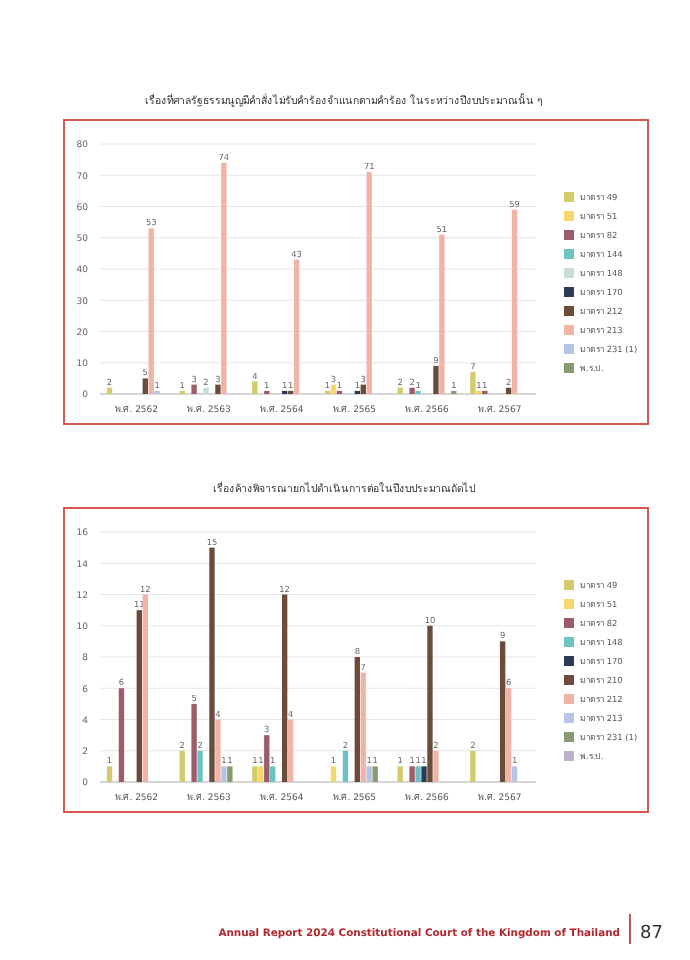 The height and width of the screenshot is (960, 690). What do you see at coordinates (651, 934) in the screenshot?
I see `text: 87` at bounding box center [651, 934].